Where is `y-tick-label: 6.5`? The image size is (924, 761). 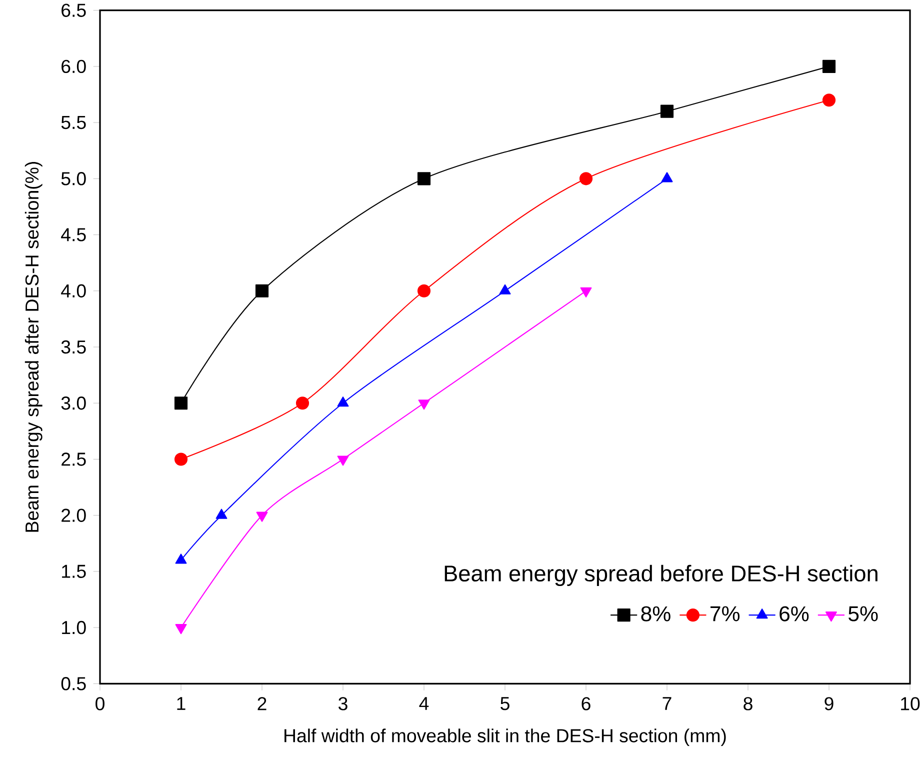
y-tick-label: 6.5 is located at coordinates (74, 10).